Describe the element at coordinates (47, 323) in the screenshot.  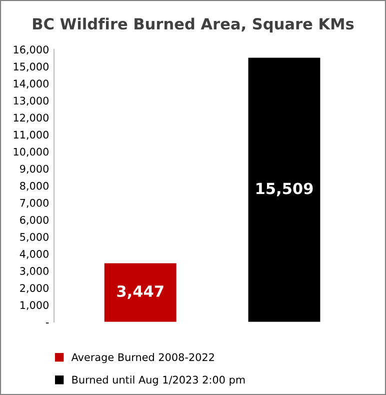
I see `y-tick-label: -` at that location.